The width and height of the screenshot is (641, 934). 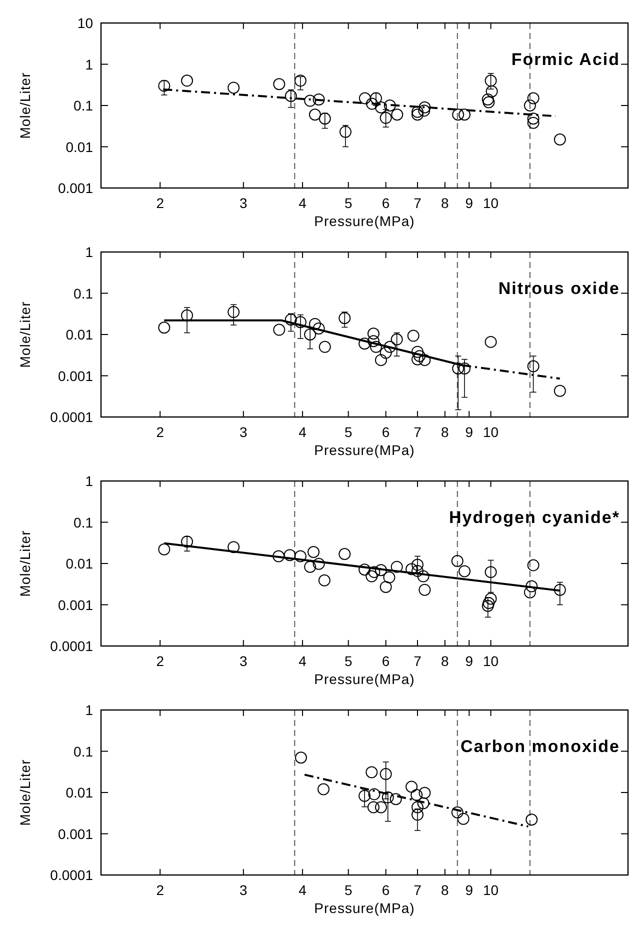 I want to click on text: Nitrous oxide, so click(x=559, y=288).